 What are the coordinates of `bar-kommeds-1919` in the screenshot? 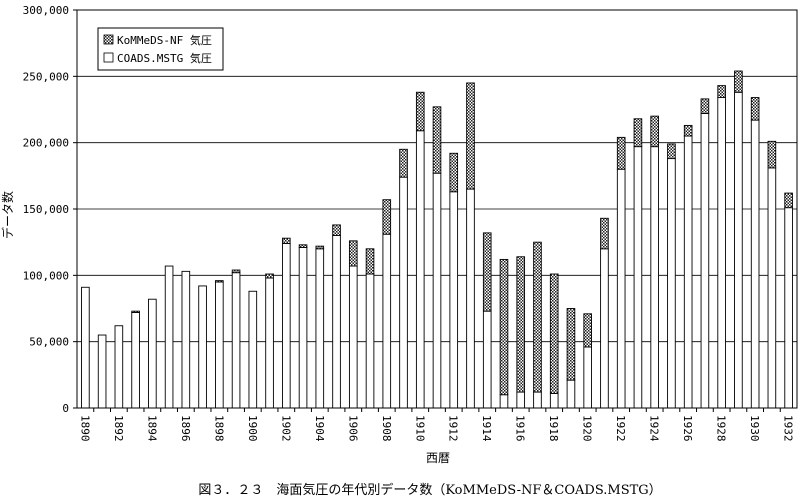 It's located at (571, 344).